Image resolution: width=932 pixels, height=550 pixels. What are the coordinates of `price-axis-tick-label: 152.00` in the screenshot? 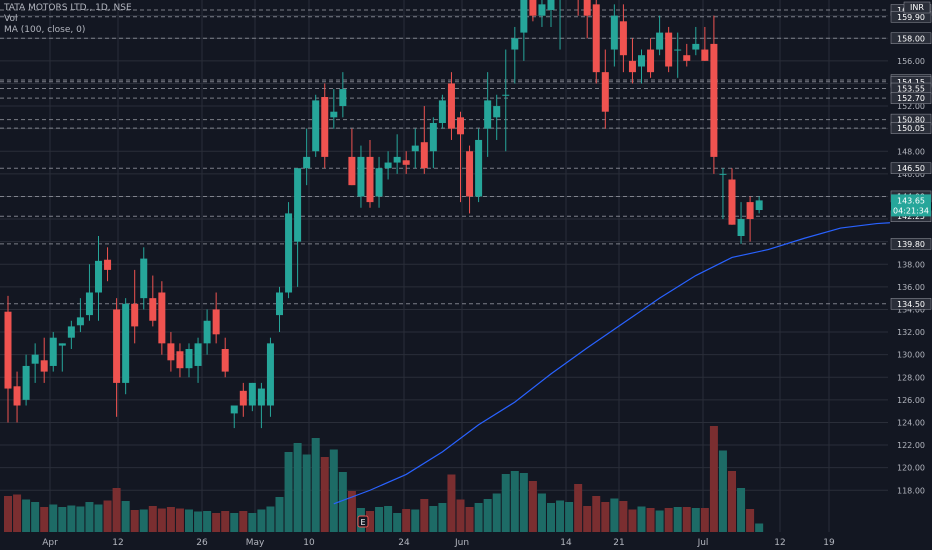 It's located at (911, 106).